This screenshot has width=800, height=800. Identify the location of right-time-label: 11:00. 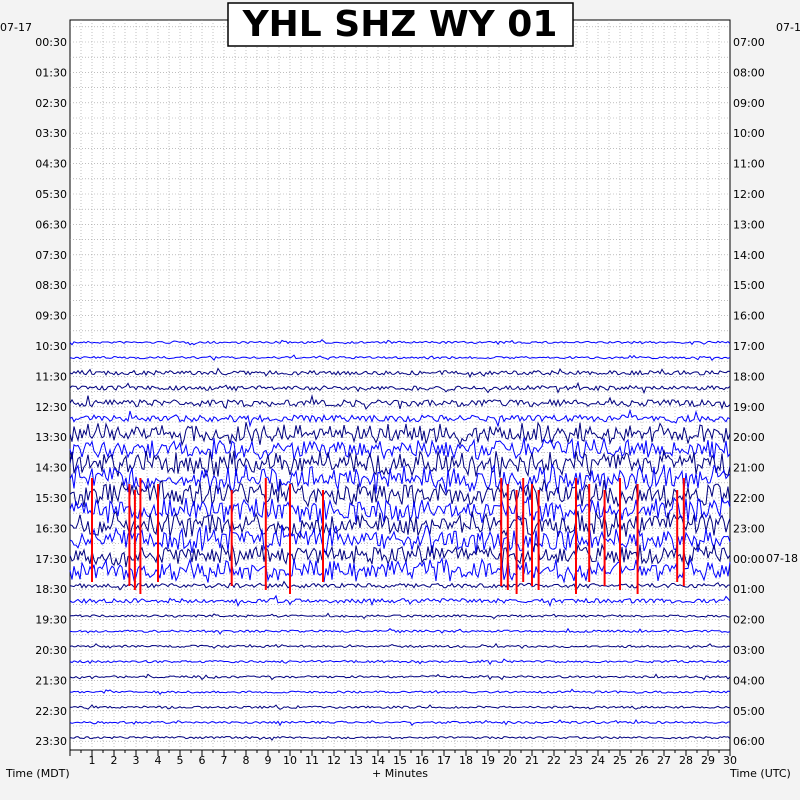
(749, 164).